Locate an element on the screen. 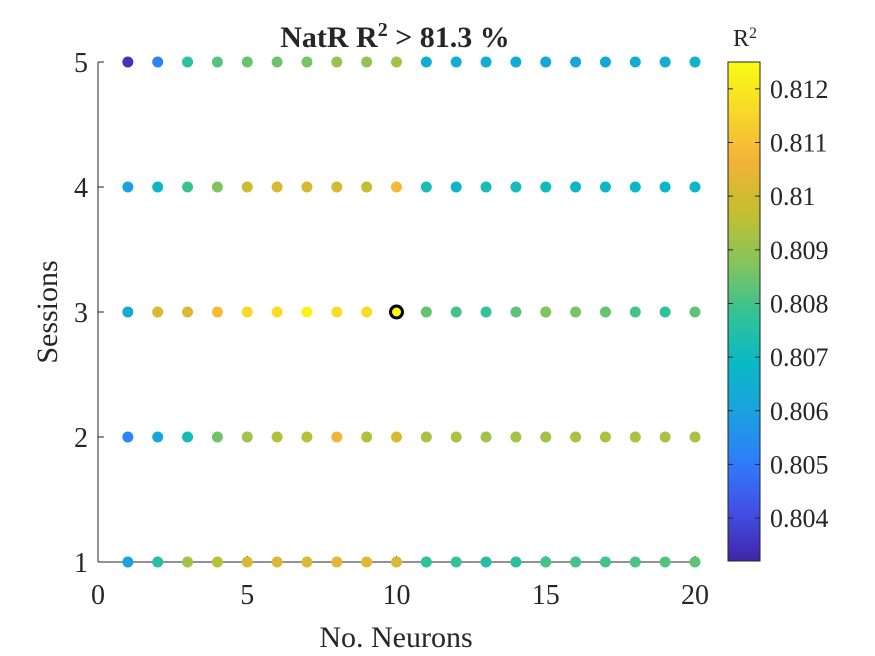 Image resolution: width=875 pixels, height=656 pixels. y-tick-label: 4 is located at coordinates (81, 188).